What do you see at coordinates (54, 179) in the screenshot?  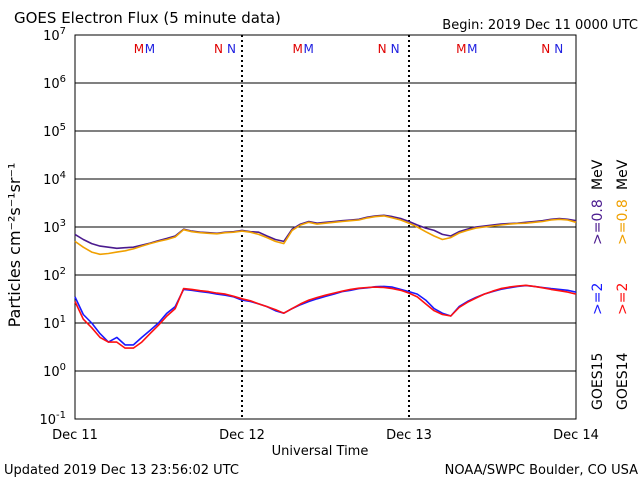 I see `y-tick-label: 10⁴` at bounding box center [54, 179].